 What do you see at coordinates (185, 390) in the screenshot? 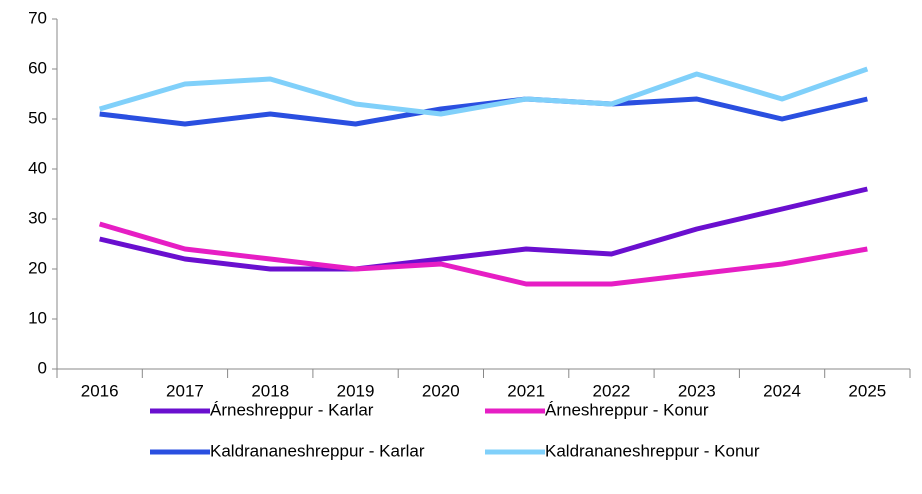
I see `x-tick-label: 2017` at bounding box center [185, 390].